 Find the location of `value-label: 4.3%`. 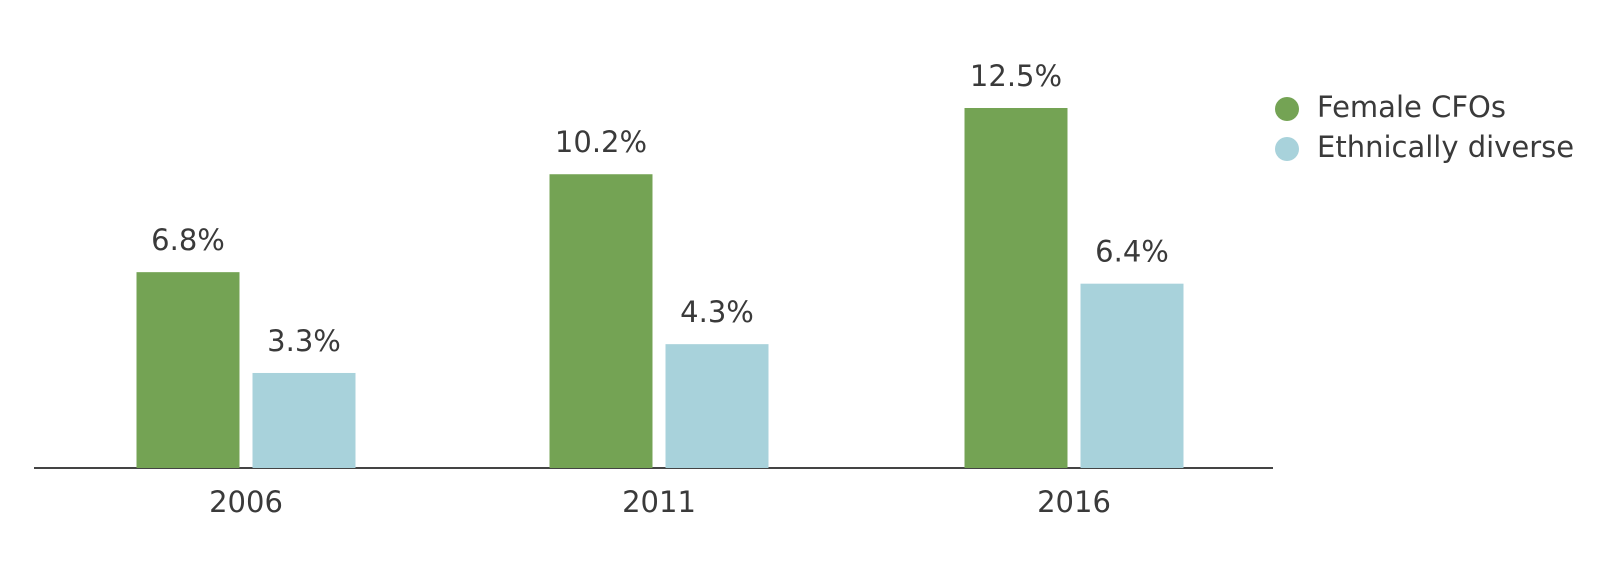

value-label: 4.3% is located at coordinates (717, 312).